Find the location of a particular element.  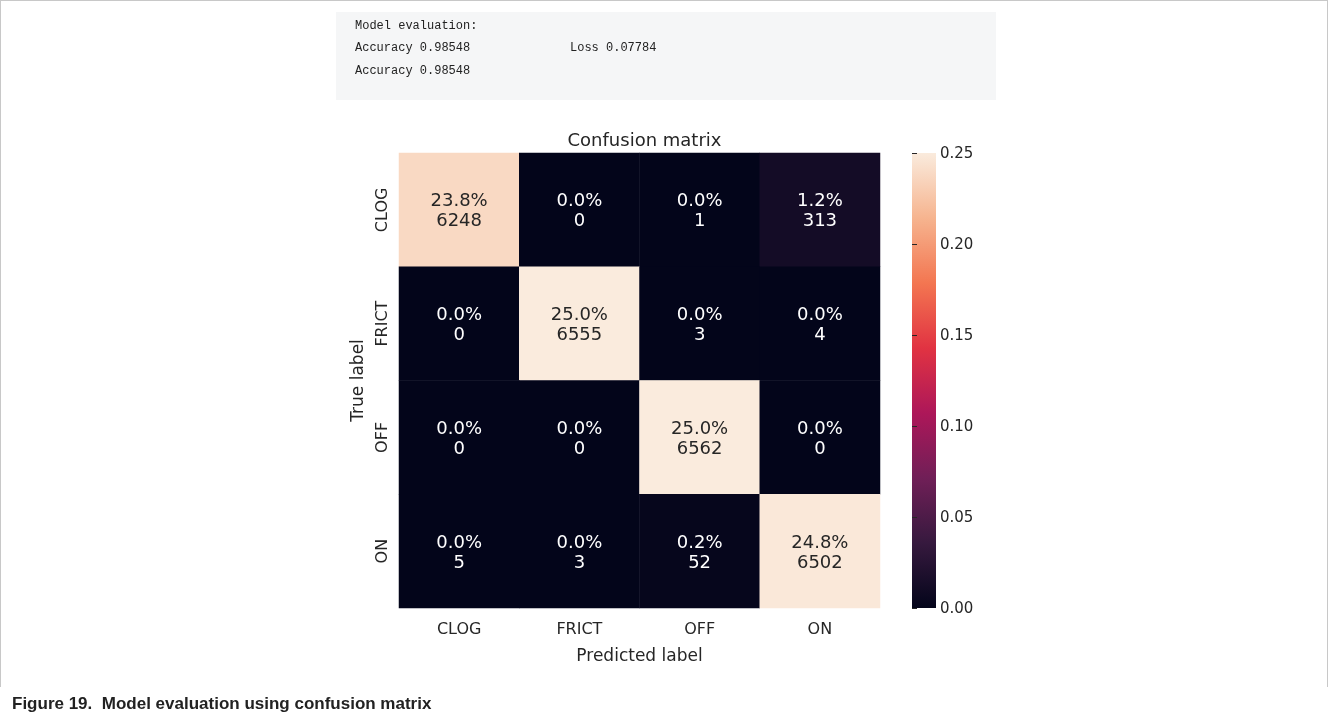

color-bar-label: 0.05 is located at coordinates (957, 517).